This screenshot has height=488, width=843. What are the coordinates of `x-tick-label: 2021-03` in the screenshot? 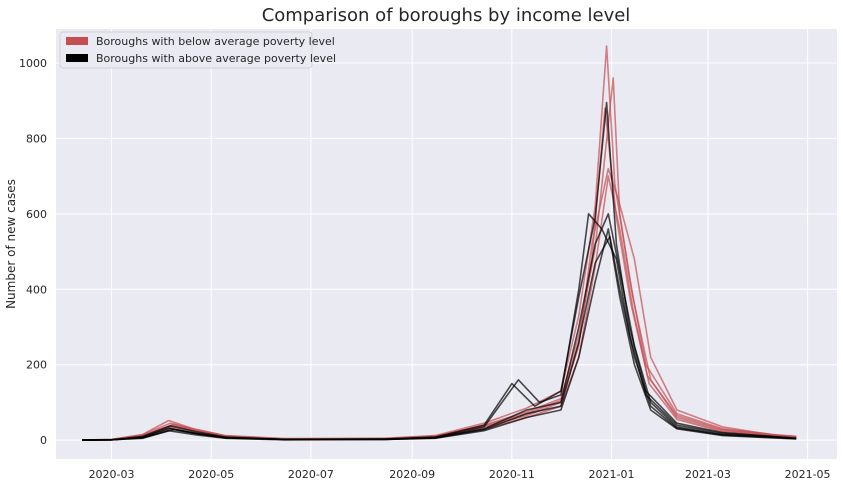 It's located at (708, 474).